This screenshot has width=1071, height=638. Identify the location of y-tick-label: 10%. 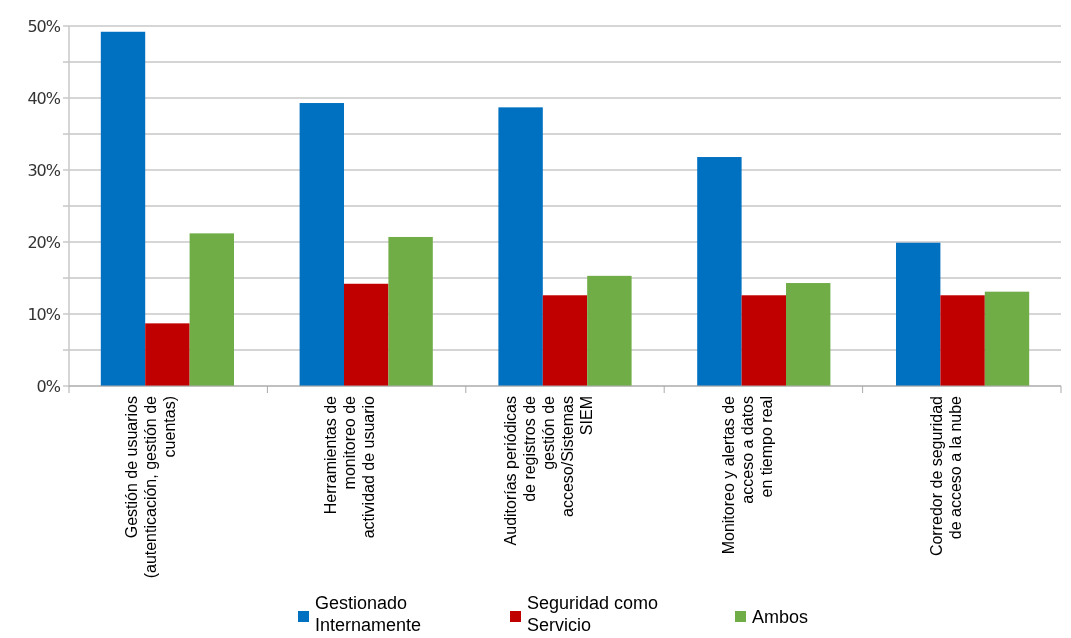
(44, 314).